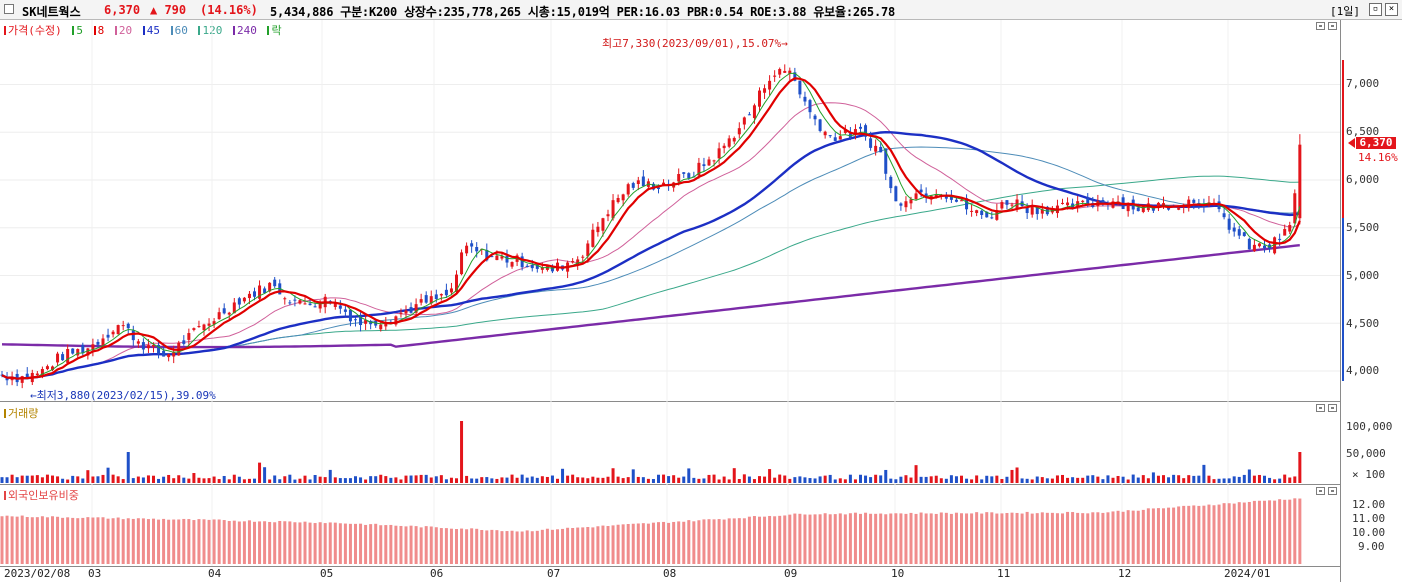 Image resolution: width=1402 pixels, height=582 pixels. I want to click on current-pct-tag: 14.16%, so click(1378, 157).